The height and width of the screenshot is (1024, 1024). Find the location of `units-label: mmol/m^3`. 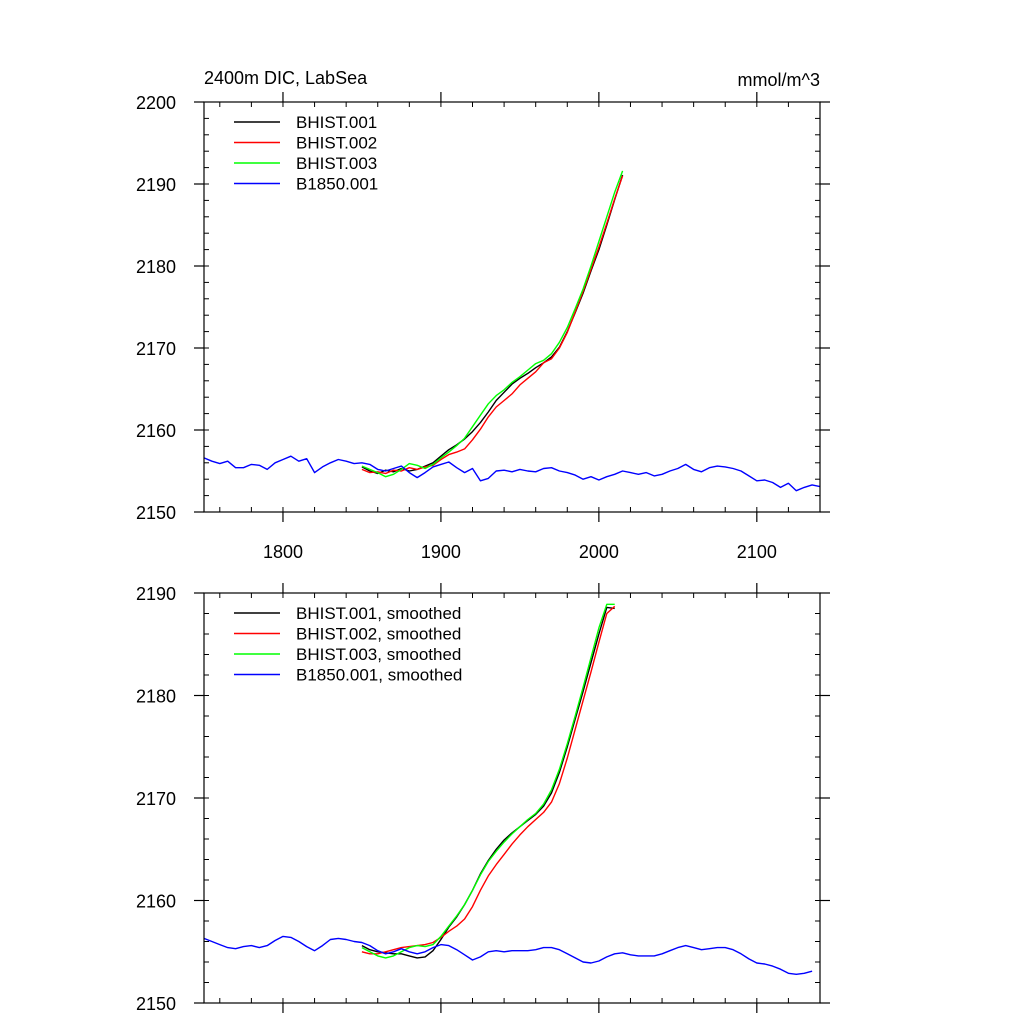

units-label: mmol/m^3 is located at coordinates (779, 80).